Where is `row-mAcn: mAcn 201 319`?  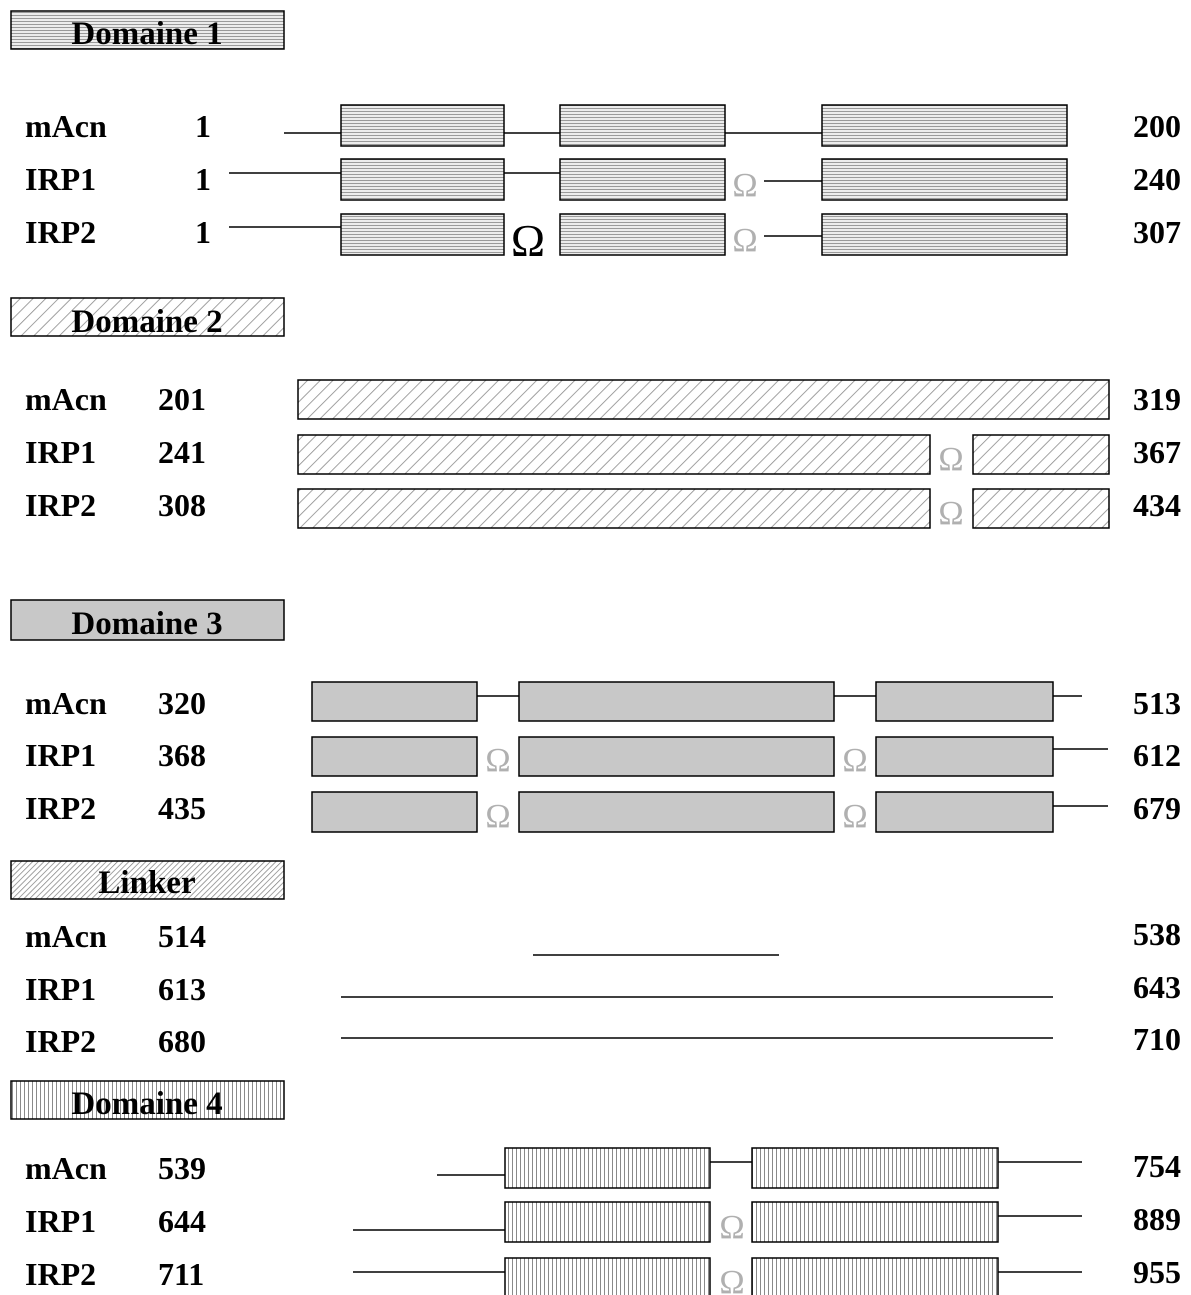
row-mAcn: mAcn 201 319 is located at coordinates (603, 399).